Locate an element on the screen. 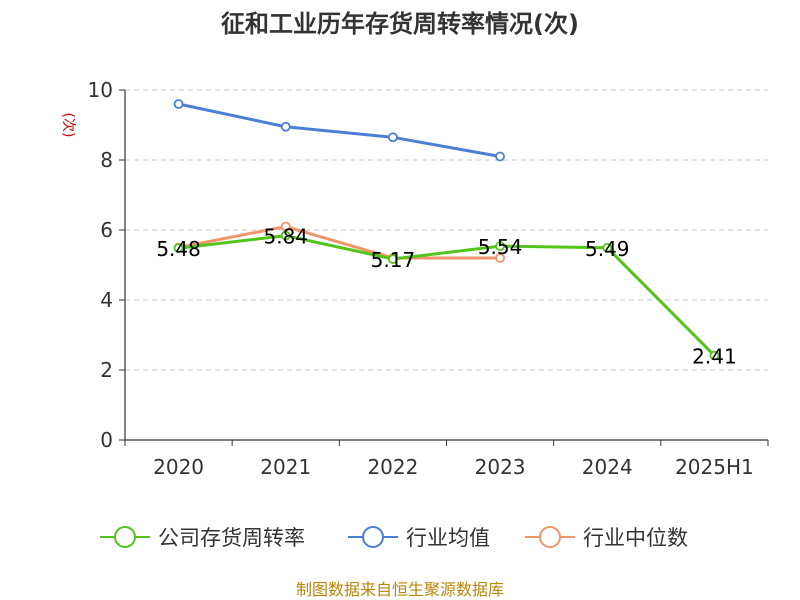  data-label: 5.17 is located at coordinates (393, 260).